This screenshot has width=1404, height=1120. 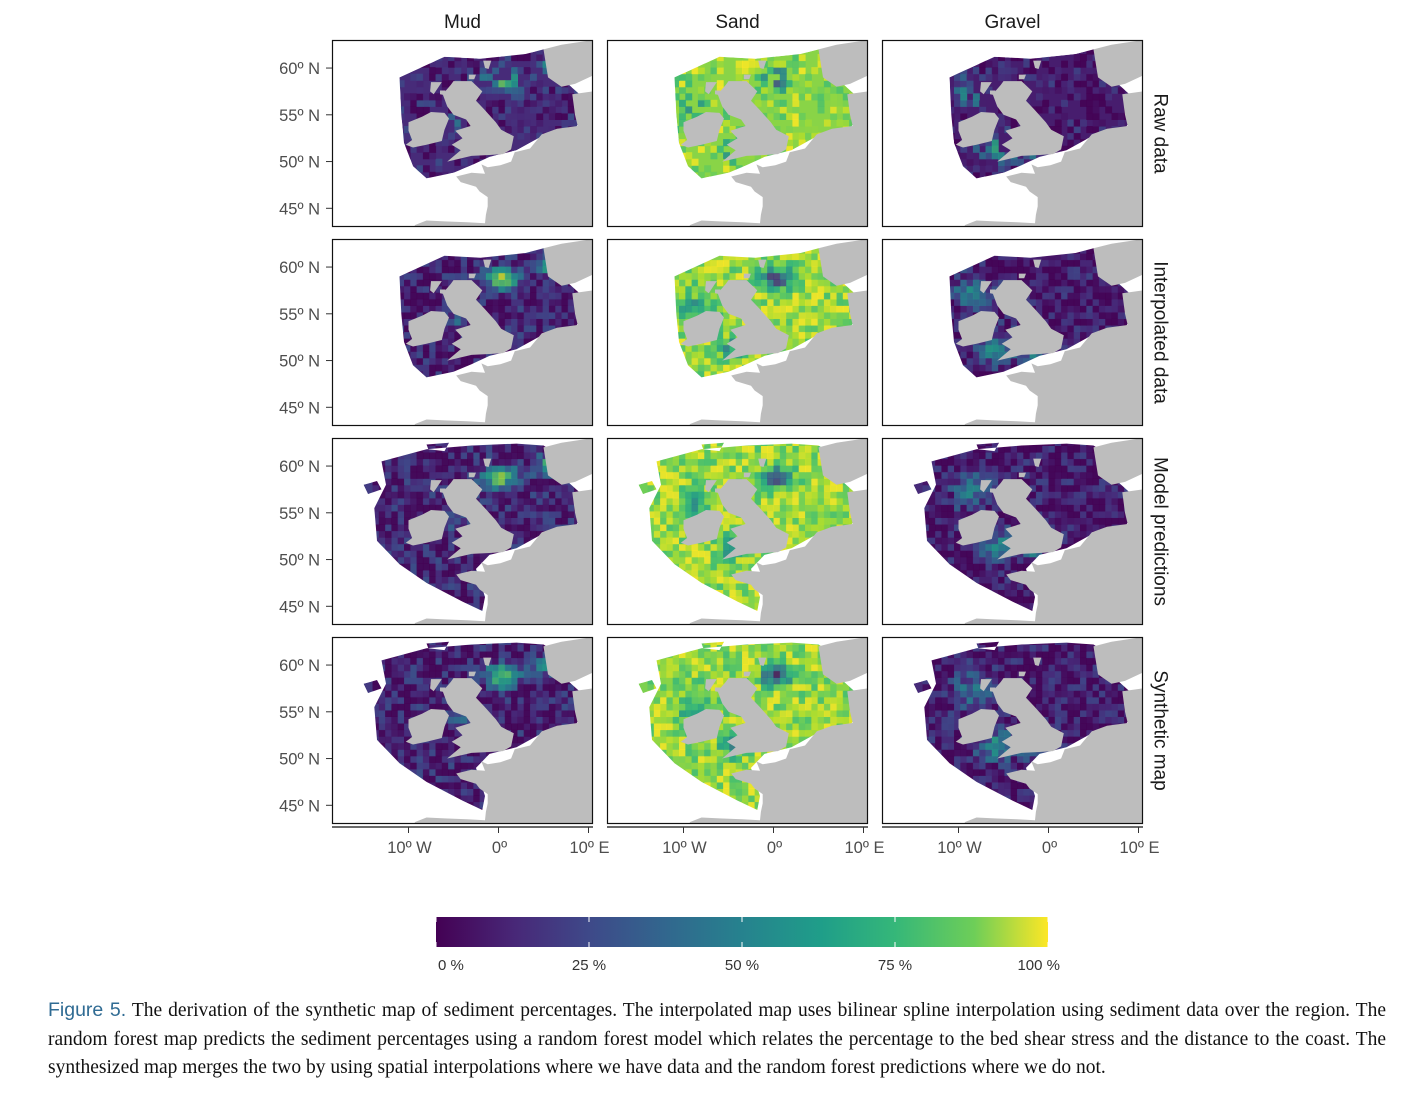 I want to click on colorbar-tick-label: 50 %, so click(x=742, y=965).